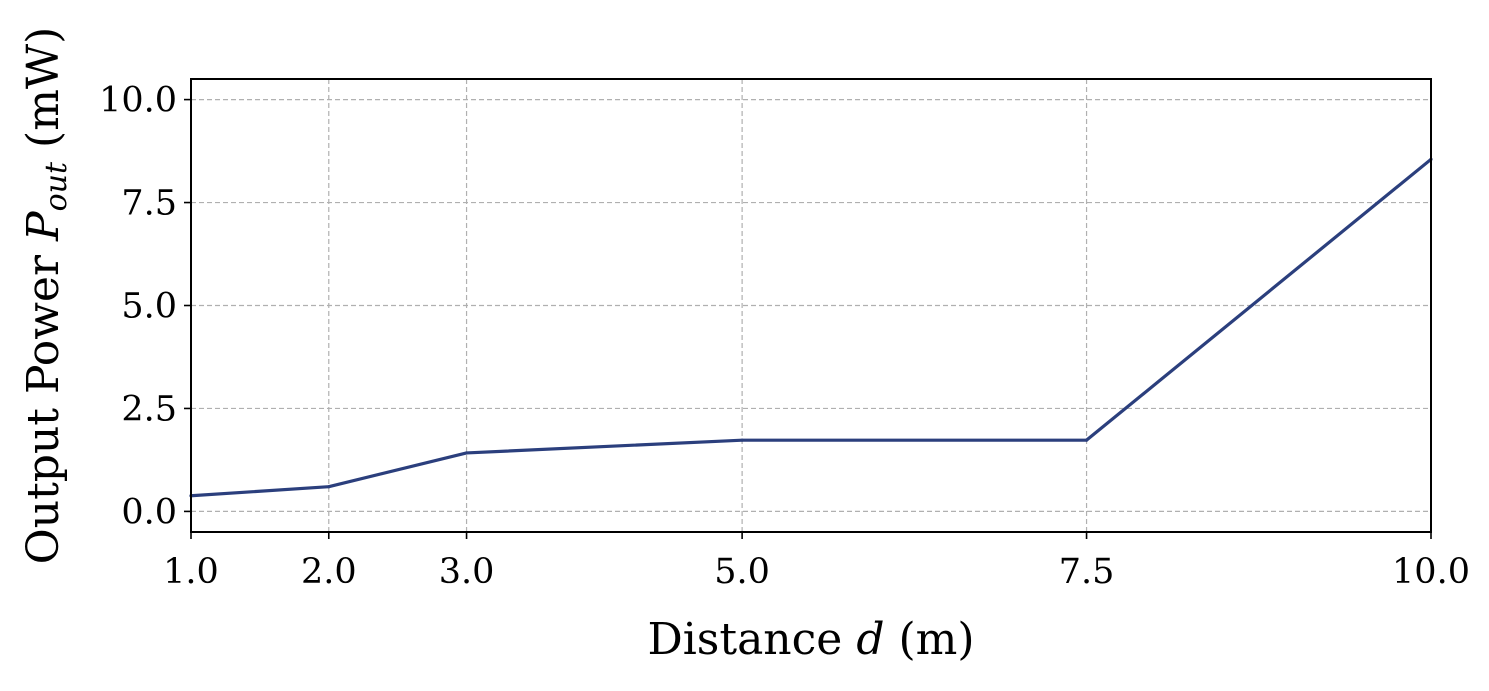 Image resolution: width=1489 pixels, height=691 pixels. What do you see at coordinates (742, 572) in the screenshot?
I see `x-tick-label: 5.0` at bounding box center [742, 572].